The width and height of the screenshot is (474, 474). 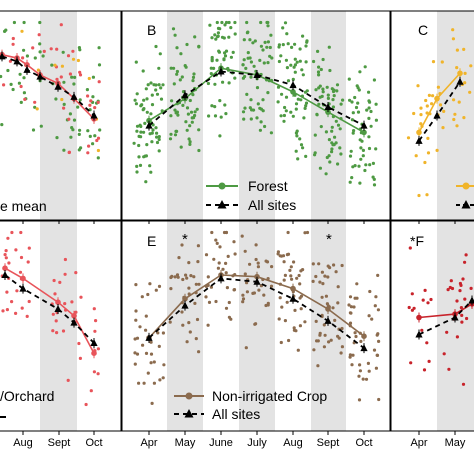 What do you see at coordinates (363, 443) in the screenshot?
I see `x-tick-label: Oct` at bounding box center [363, 443].